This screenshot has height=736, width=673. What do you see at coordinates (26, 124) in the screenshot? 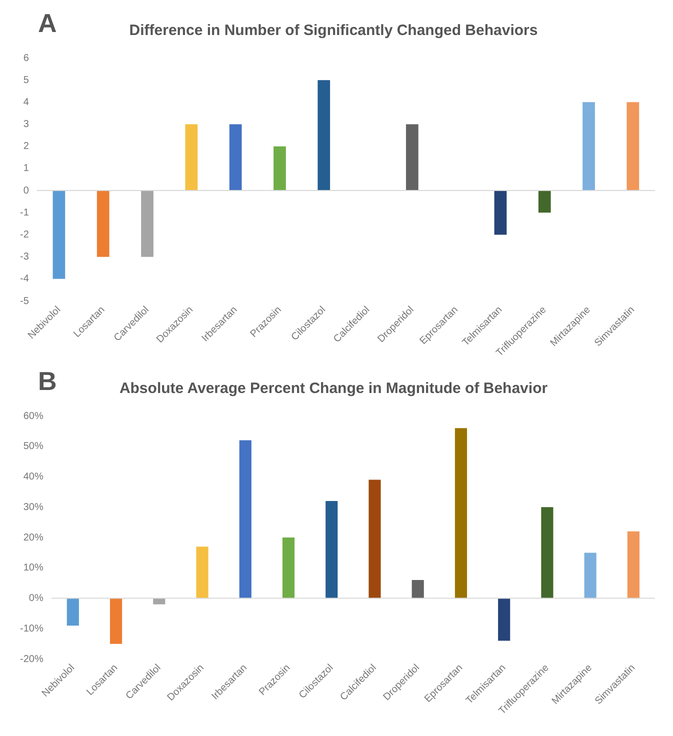
I see `y-tick-label: 3` at bounding box center [26, 124].